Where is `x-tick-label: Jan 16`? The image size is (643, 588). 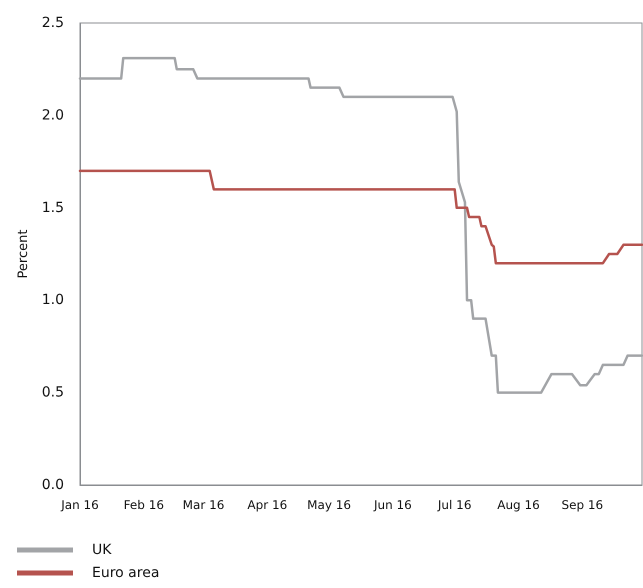
x-tick-label: Jan 16 is located at coordinates (79, 505).